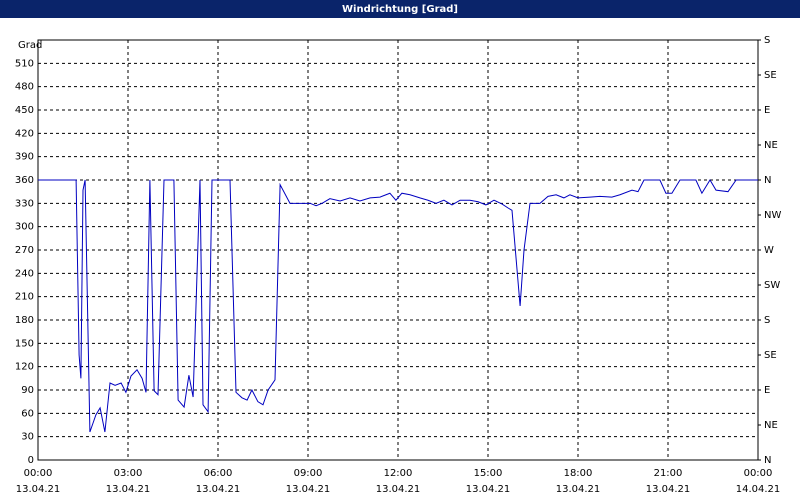 The image size is (800, 500). Describe the element at coordinates (398, 473) in the screenshot. I see `x-tick-label: 12:00` at that location.